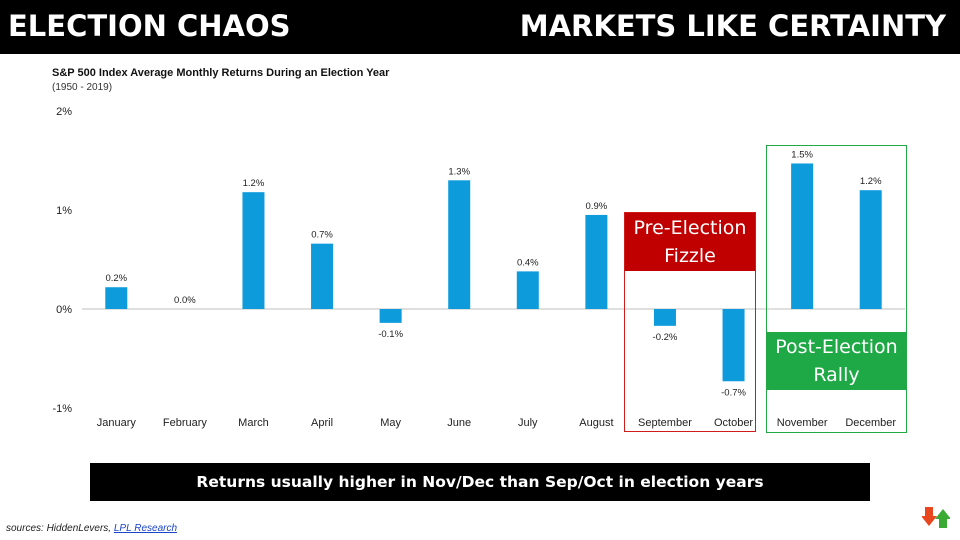 This screenshot has width=960, height=540. Describe the element at coordinates (690, 256) in the screenshot. I see `pre-election-line-2: Fizzle` at that location.